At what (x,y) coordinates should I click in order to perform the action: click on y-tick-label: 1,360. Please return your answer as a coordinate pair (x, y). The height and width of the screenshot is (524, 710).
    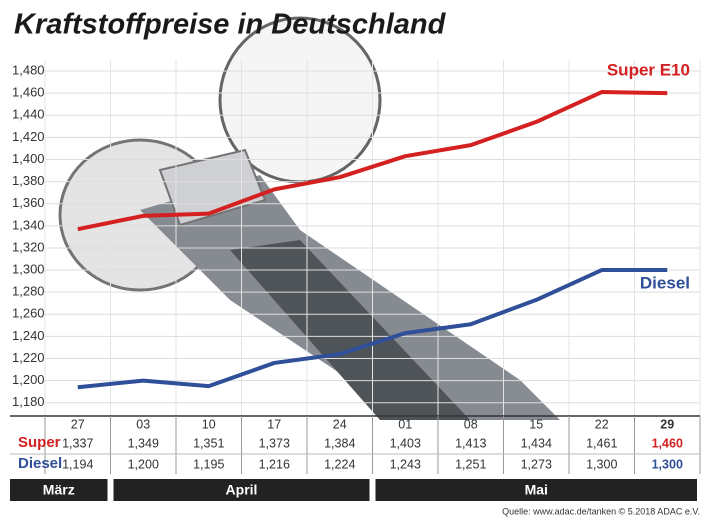
    Looking at the image, I should click on (28, 202).